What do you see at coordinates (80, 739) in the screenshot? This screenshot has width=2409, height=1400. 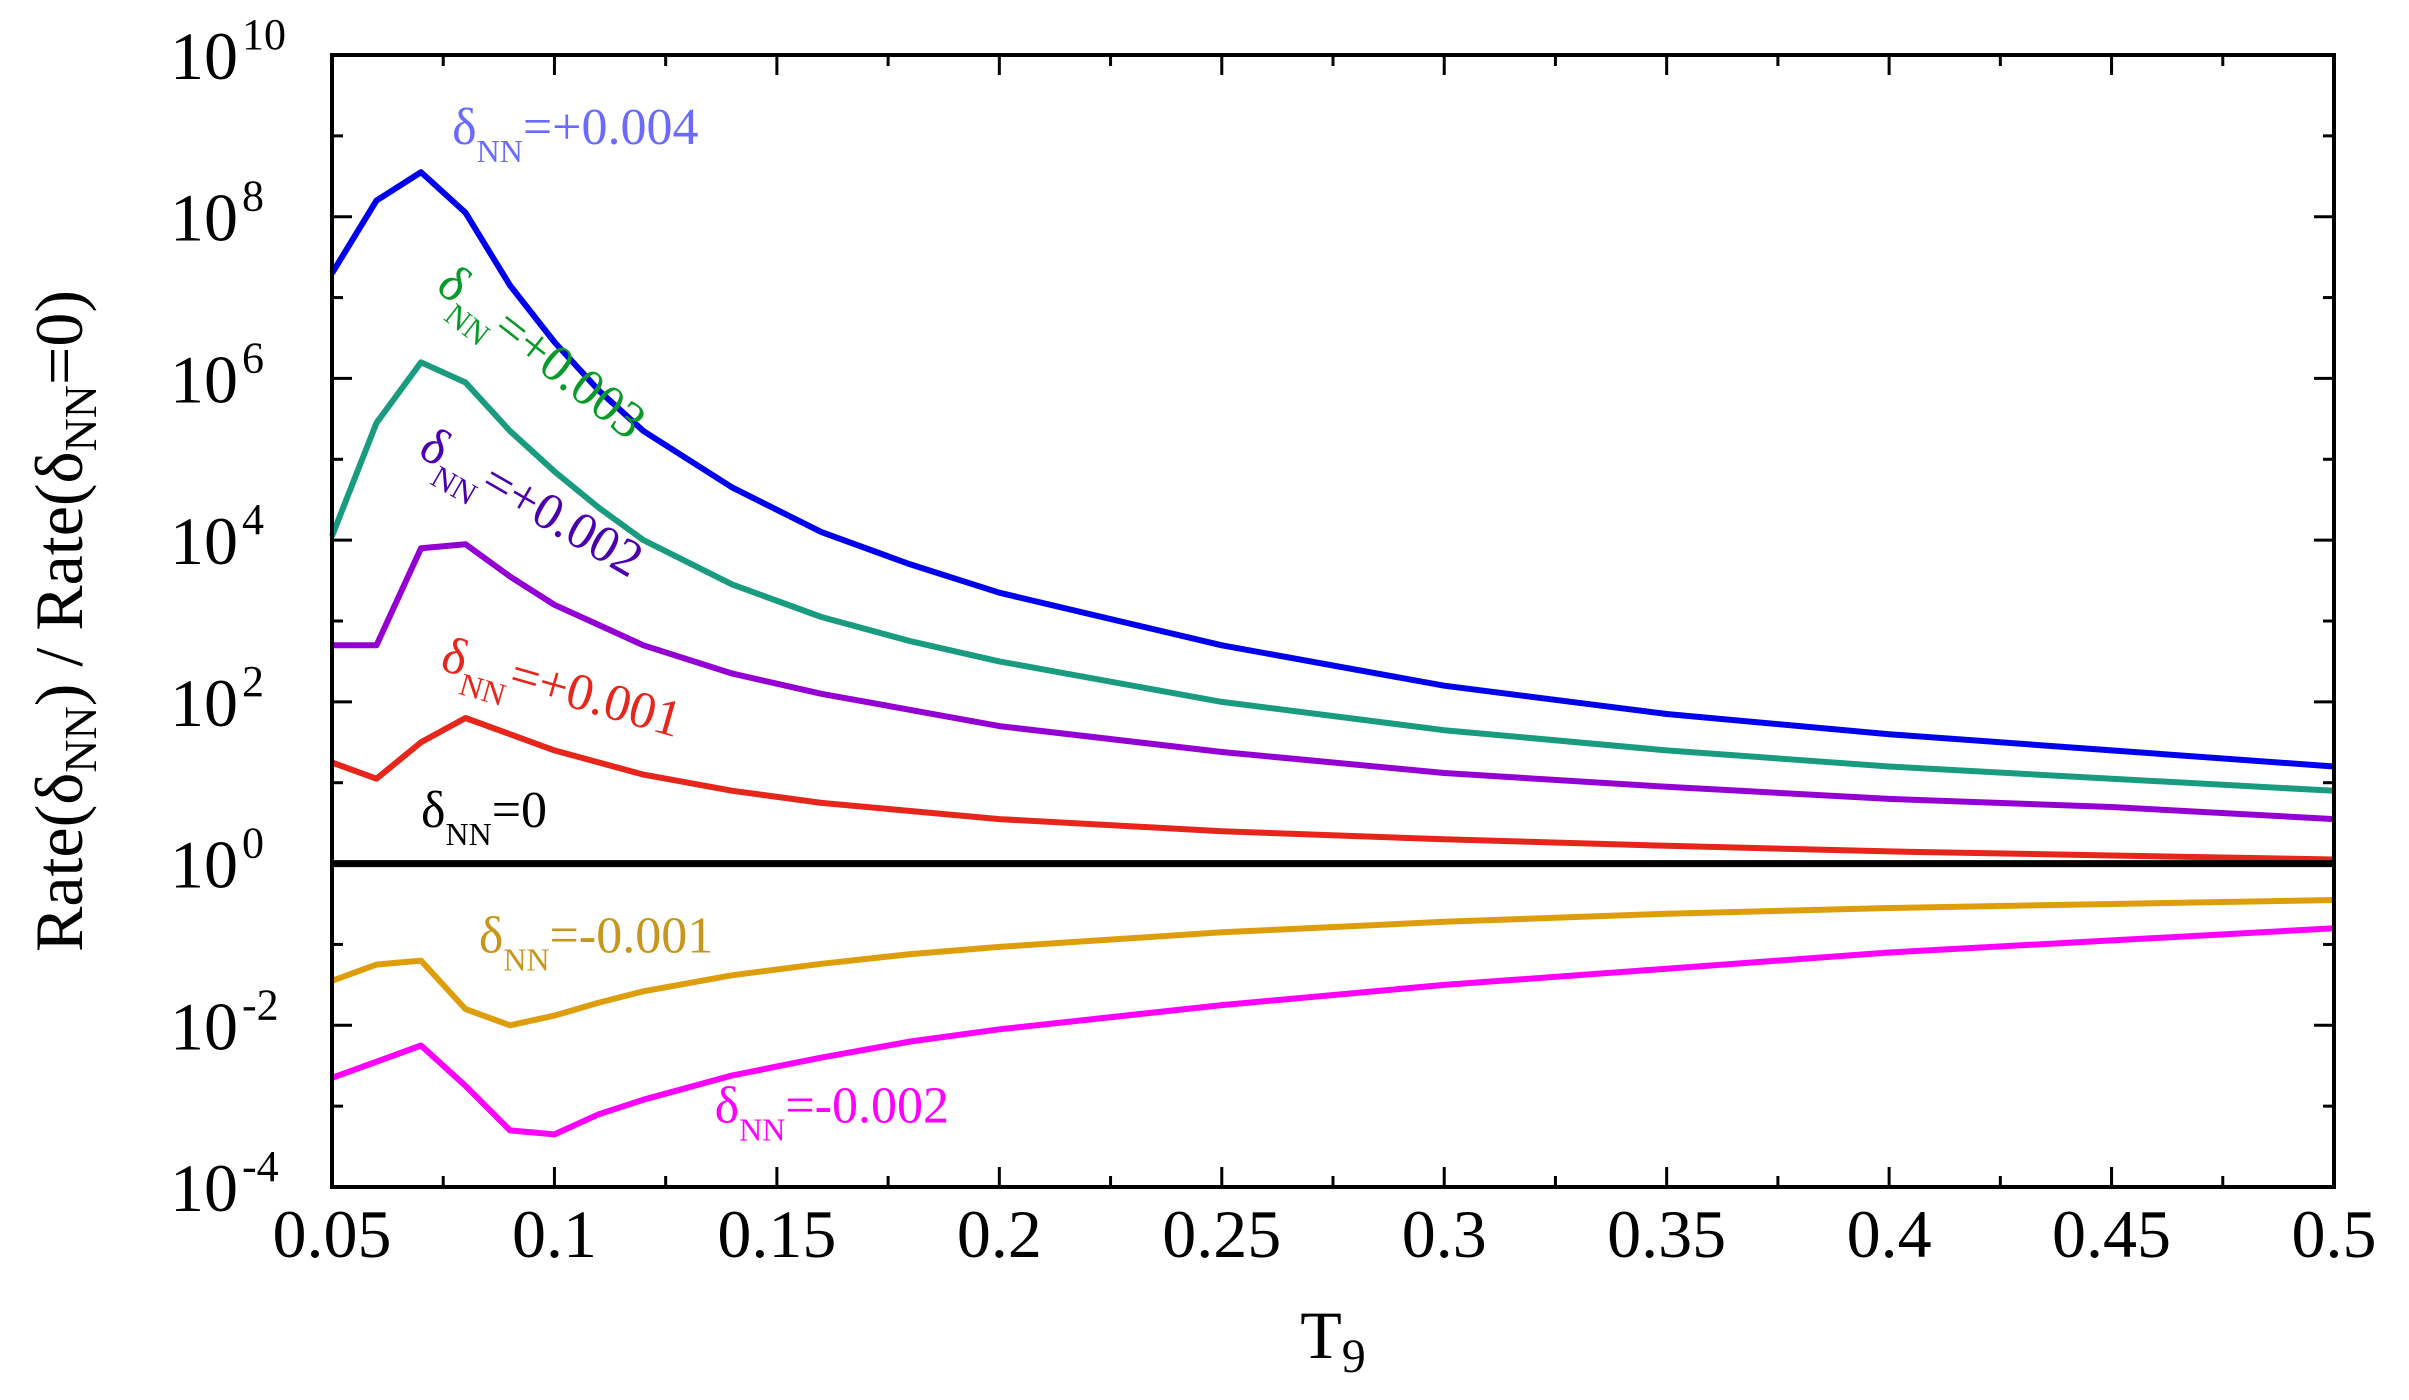 I see `y-axis-title-sub-1: NN` at bounding box center [80, 739].